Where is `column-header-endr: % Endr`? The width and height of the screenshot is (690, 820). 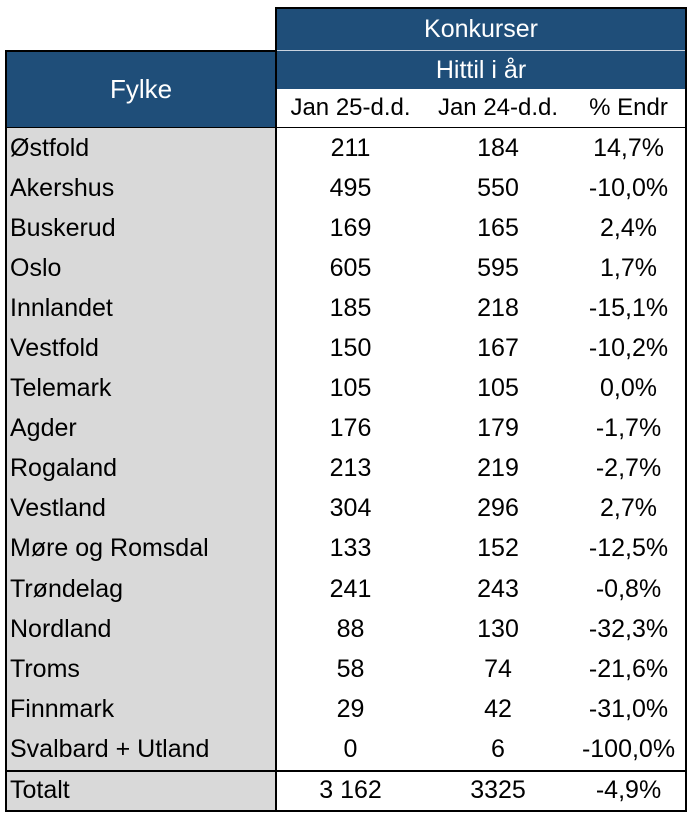 column-header-endr: % Endr is located at coordinates (630, 108).